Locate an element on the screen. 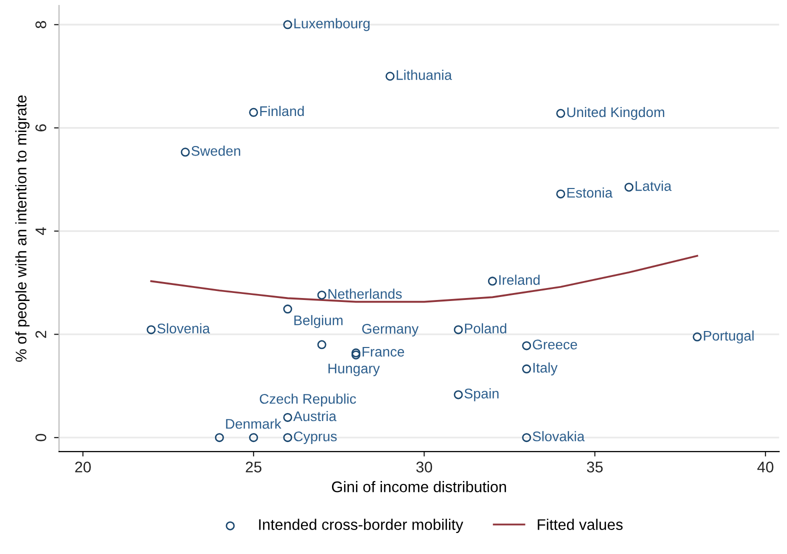 The width and height of the screenshot is (787, 554). annotation: Estonia is located at coordinates (590, 192).